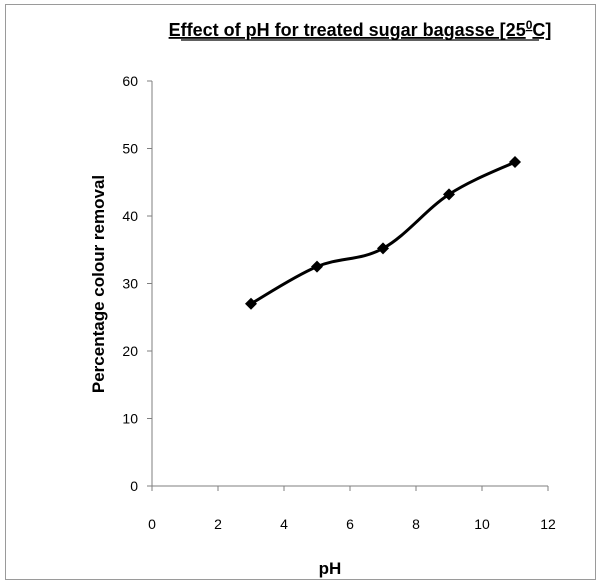  I want to click on x-axis-label: pH, so click(330, 568).